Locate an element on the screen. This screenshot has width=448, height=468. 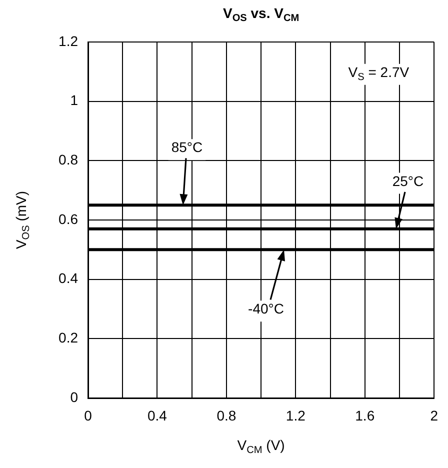
y-tick-label: 1.2 is located at coordinates (68, 40).